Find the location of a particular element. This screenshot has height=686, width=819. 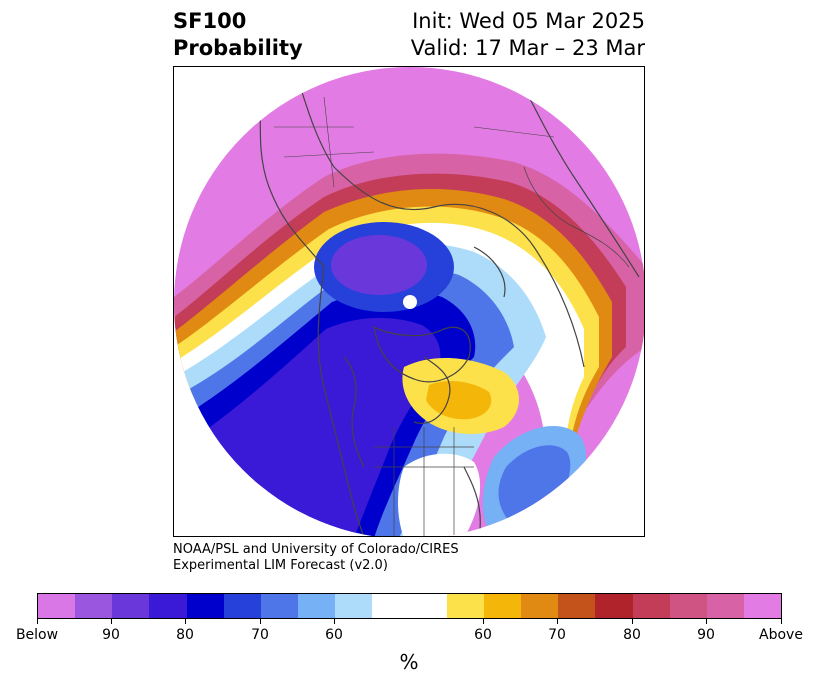

field-orange-patch is located at coordinates (459, 400).